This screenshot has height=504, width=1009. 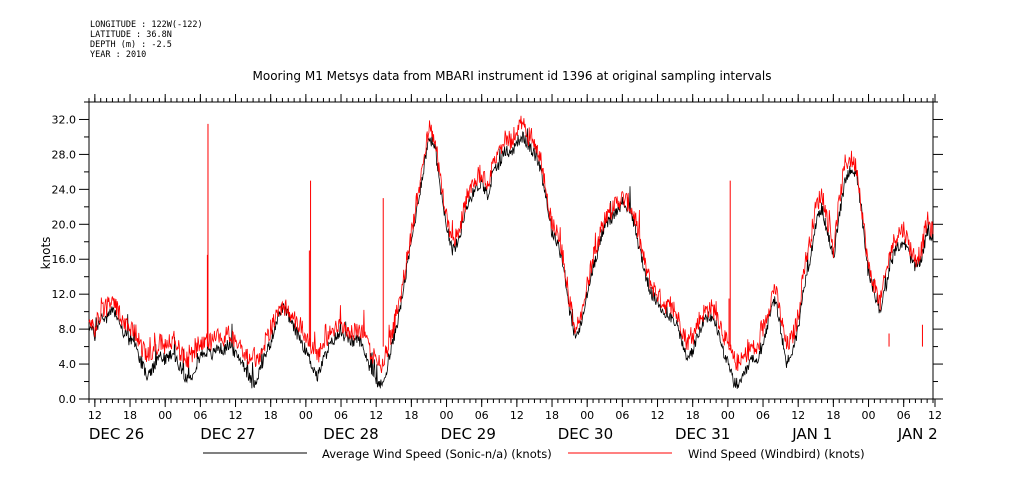 What do you see at coordinates (917, 434) in the screenshot?
I see `x-day-label: JAN 2` at bounding box center [917, 434].